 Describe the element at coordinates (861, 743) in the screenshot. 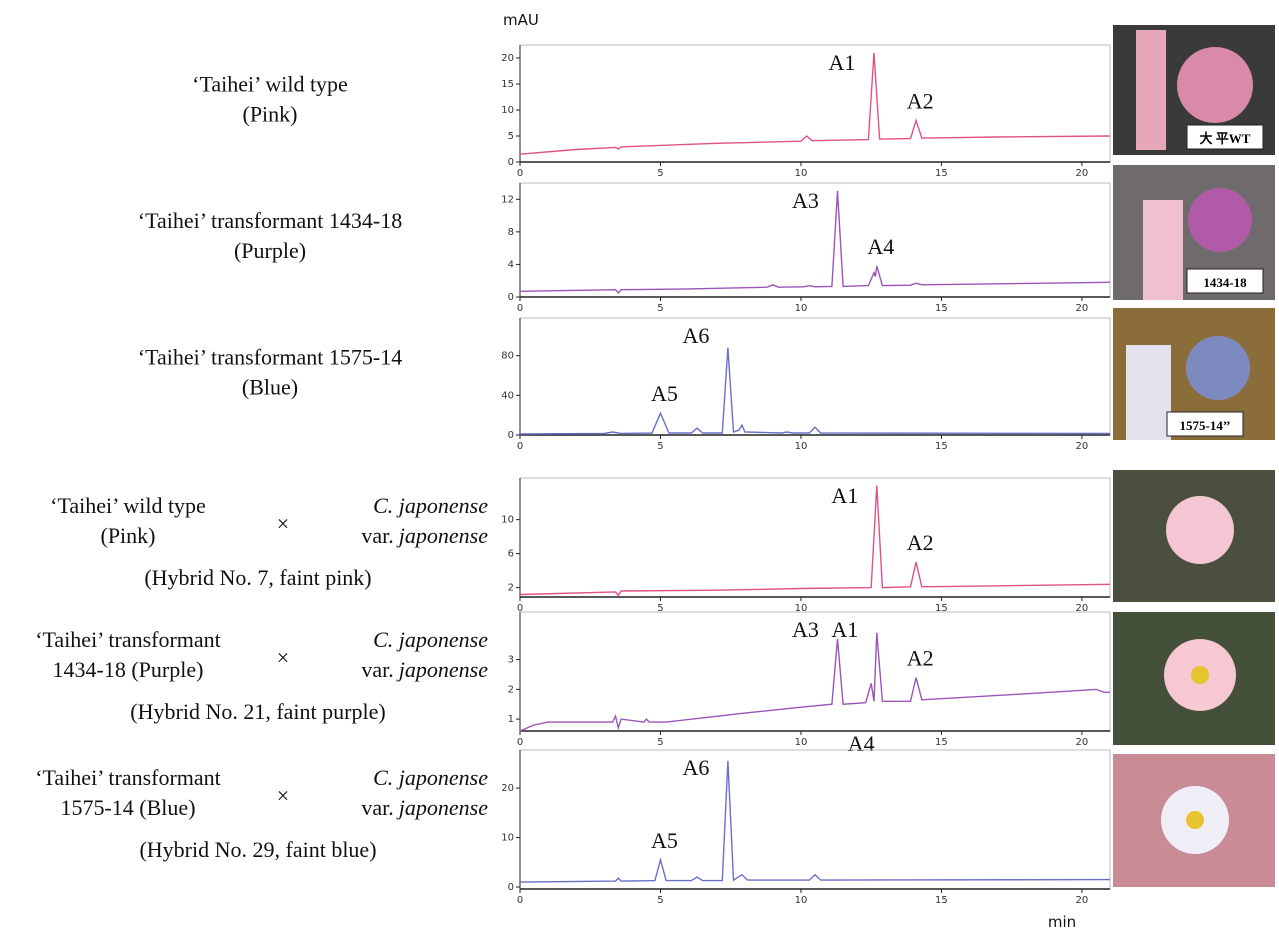

I see `peak-label: A4` at that location.